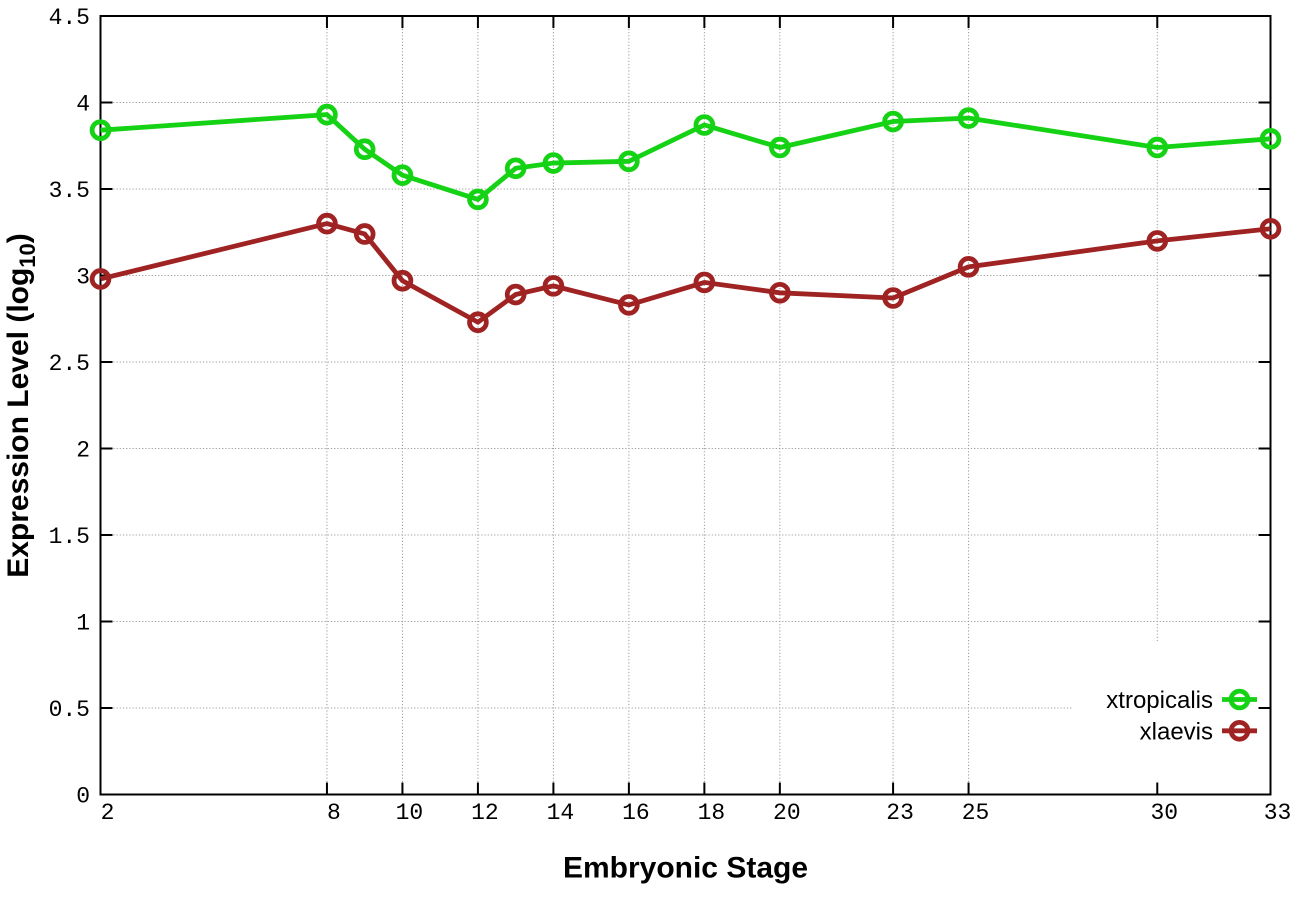 This screenshot has width=1296, height=907. Describe the element at coordinates (1159, 700) in the screenshot. I see `legend-label-xtropicalis: xtropicalis` at that location.